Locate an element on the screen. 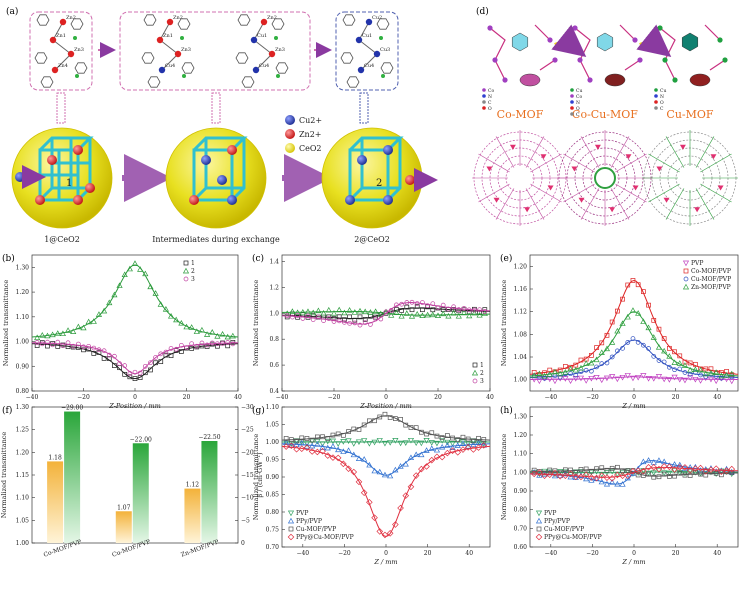 This screenshot has height=591, width=745. xtick-label: −40 is located at coordinates (302, 553).